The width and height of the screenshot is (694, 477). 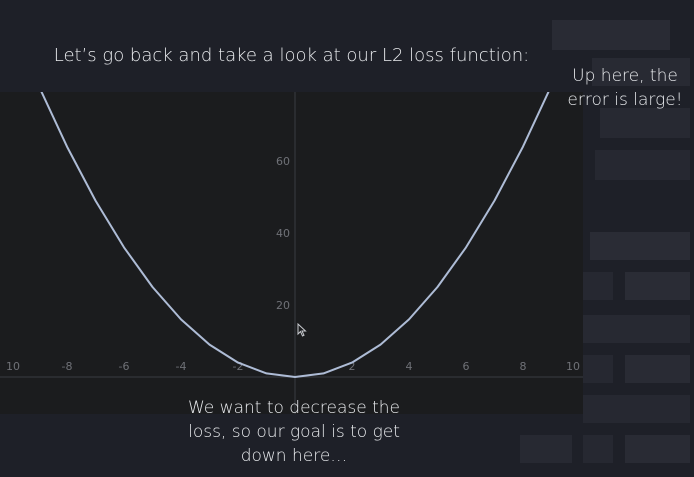 I want to click on x-tick-label: 2, so click(x=352, y=366).